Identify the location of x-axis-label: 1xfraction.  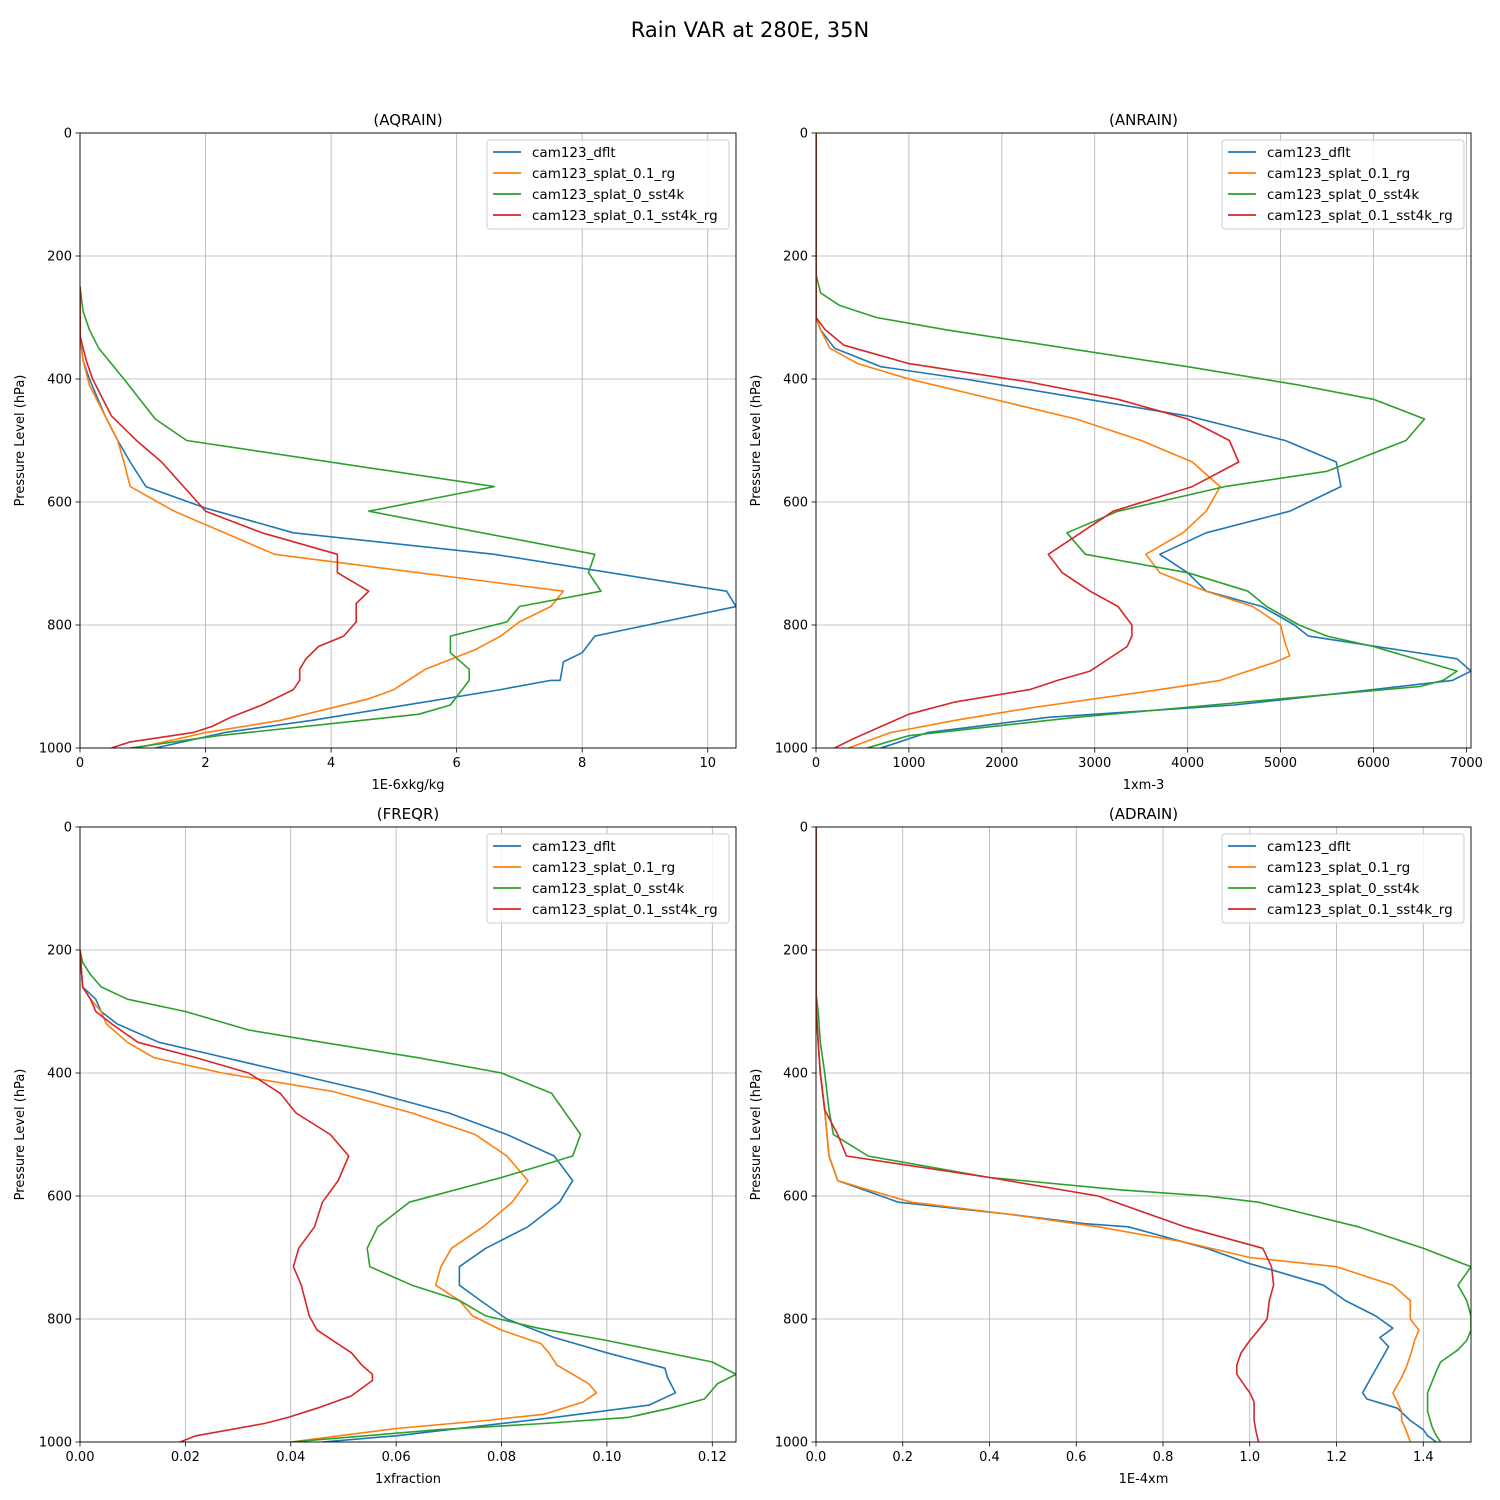
(408, 1479).